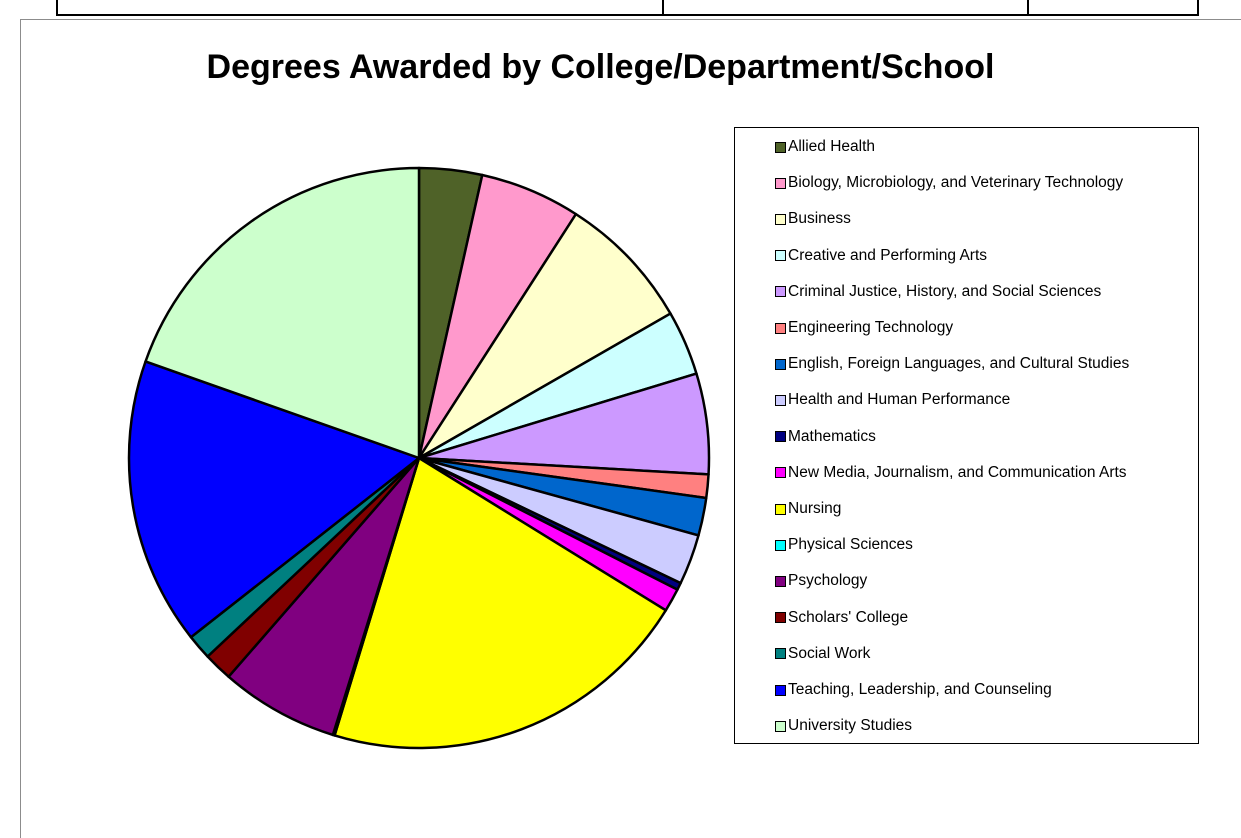 Image resolution: width=1241 pixels, height=838 pixels. I want to click on legend-item: Physical Sciences, so click(844, 545).